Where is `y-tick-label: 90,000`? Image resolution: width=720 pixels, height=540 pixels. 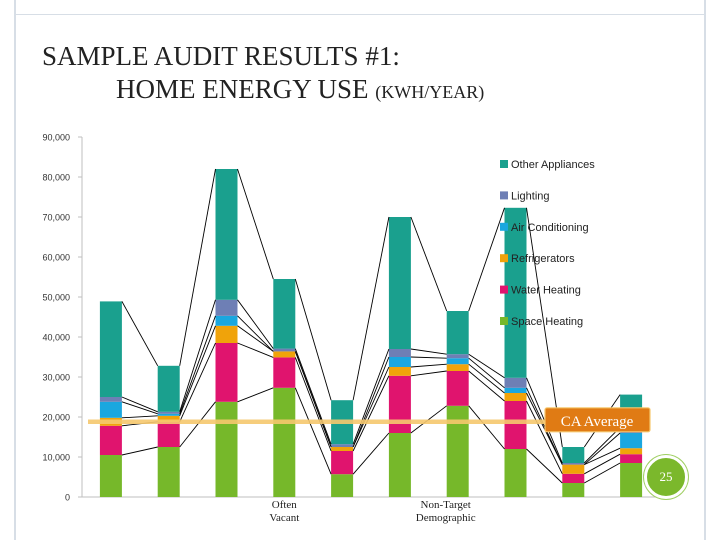 y-tick-label: 90,000 is located at coordinates (56, 138).